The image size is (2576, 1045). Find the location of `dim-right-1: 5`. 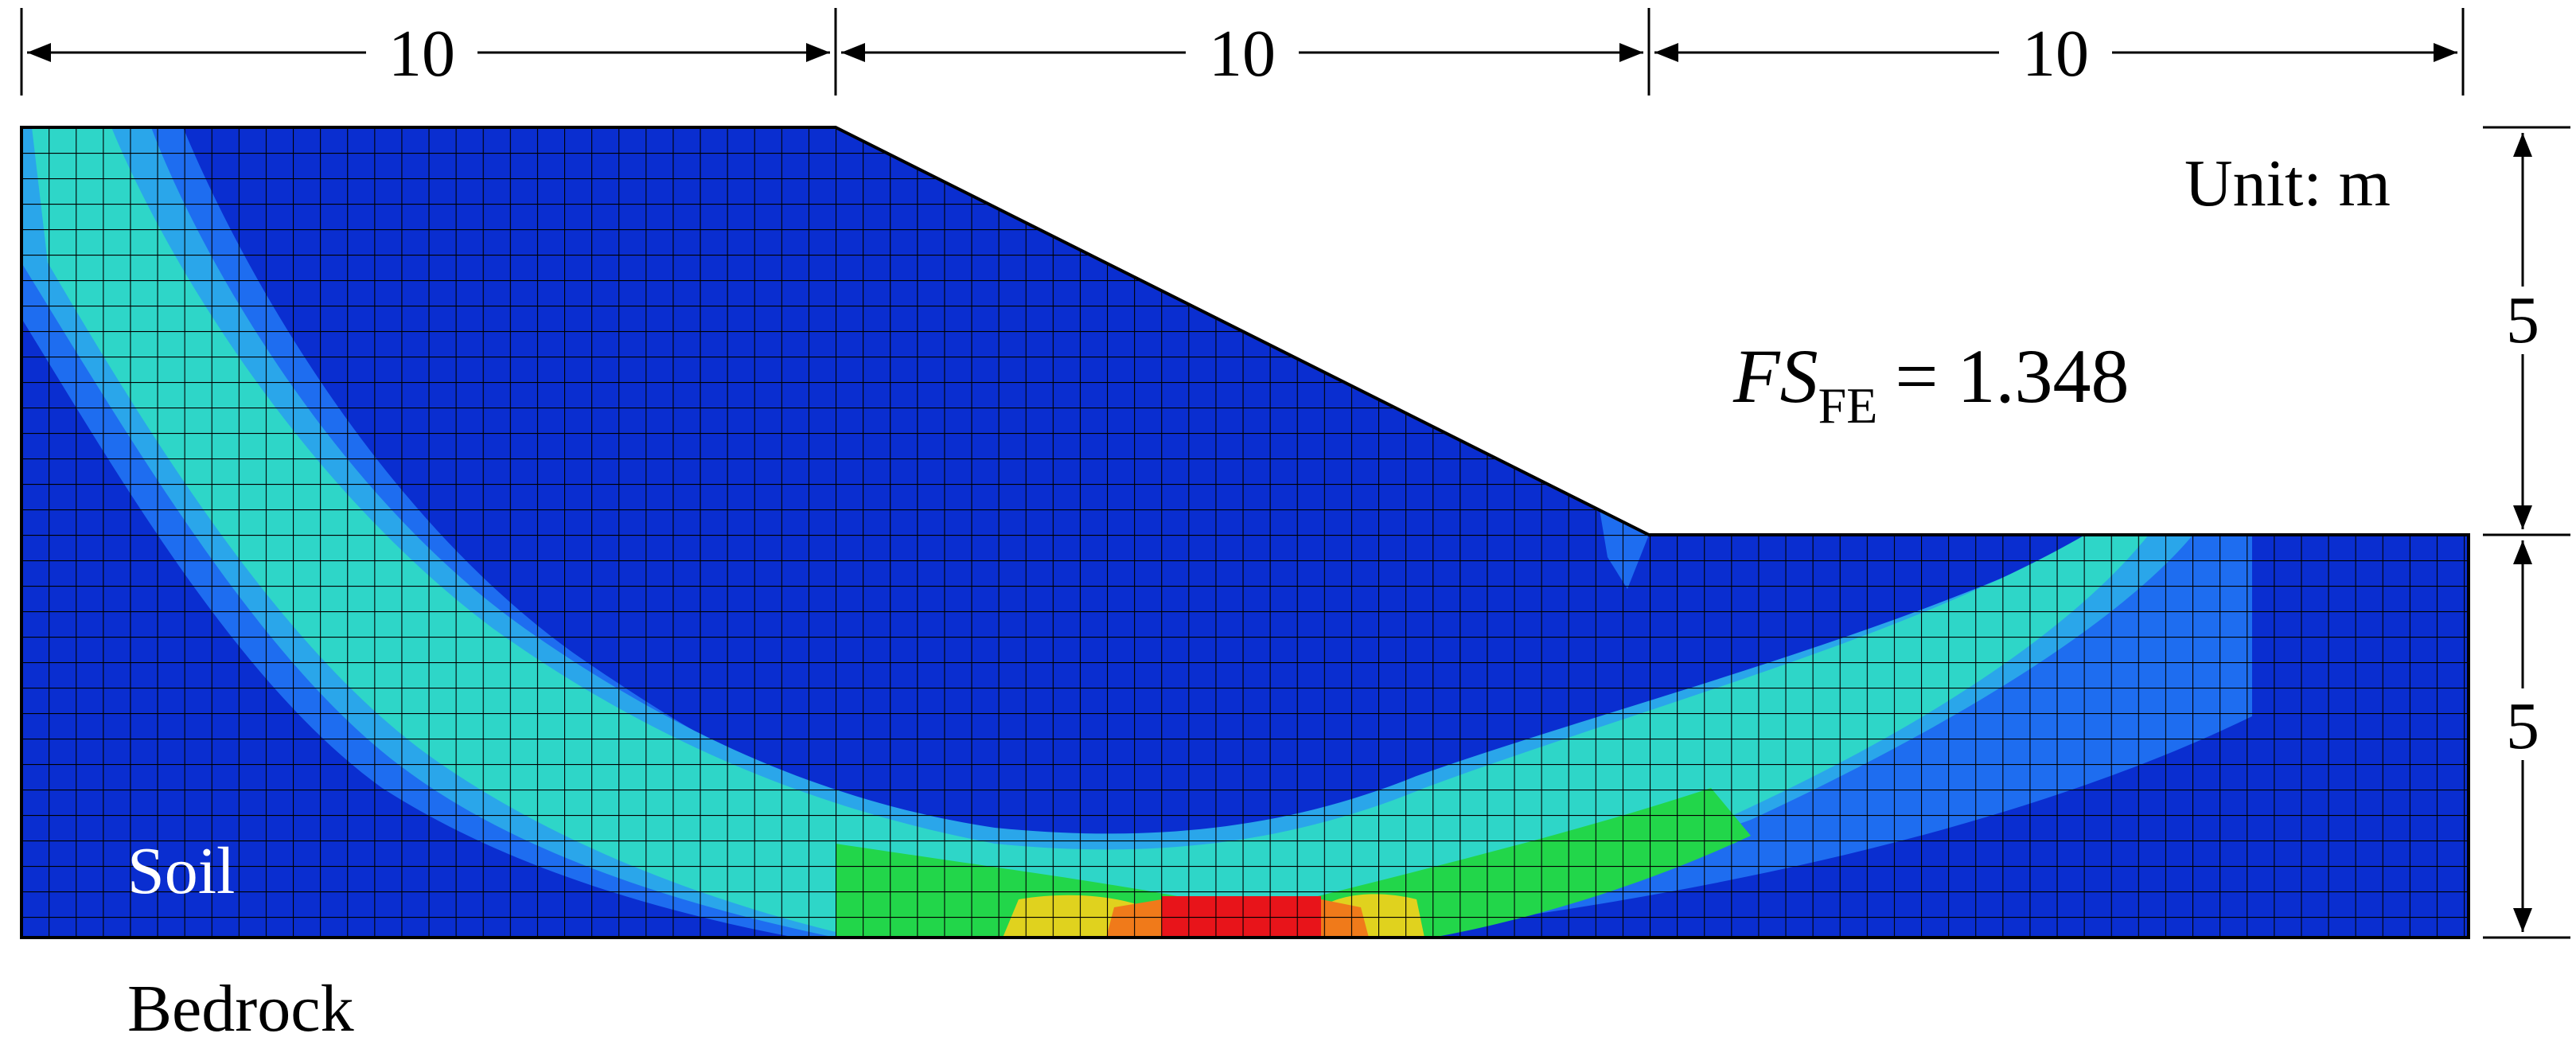

dim-right-1: 5 is located at coordinates (2522, 320).